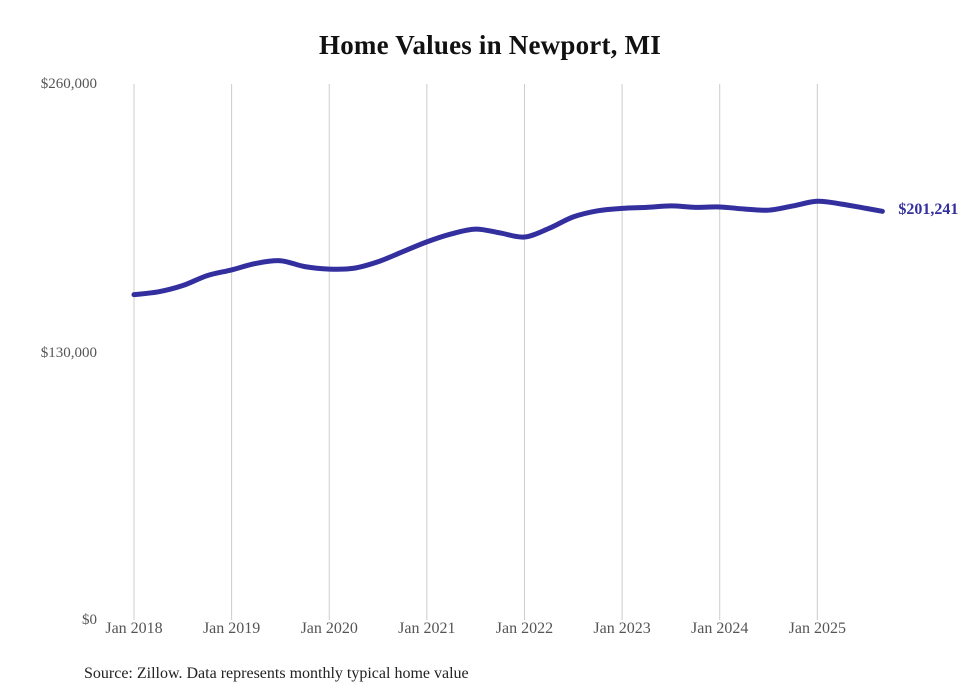  What do you see at coordinates (817, 628) in the screenshot?
I see `x-axis-tick-label: Jan 2025` at bounding box center [817, 628].